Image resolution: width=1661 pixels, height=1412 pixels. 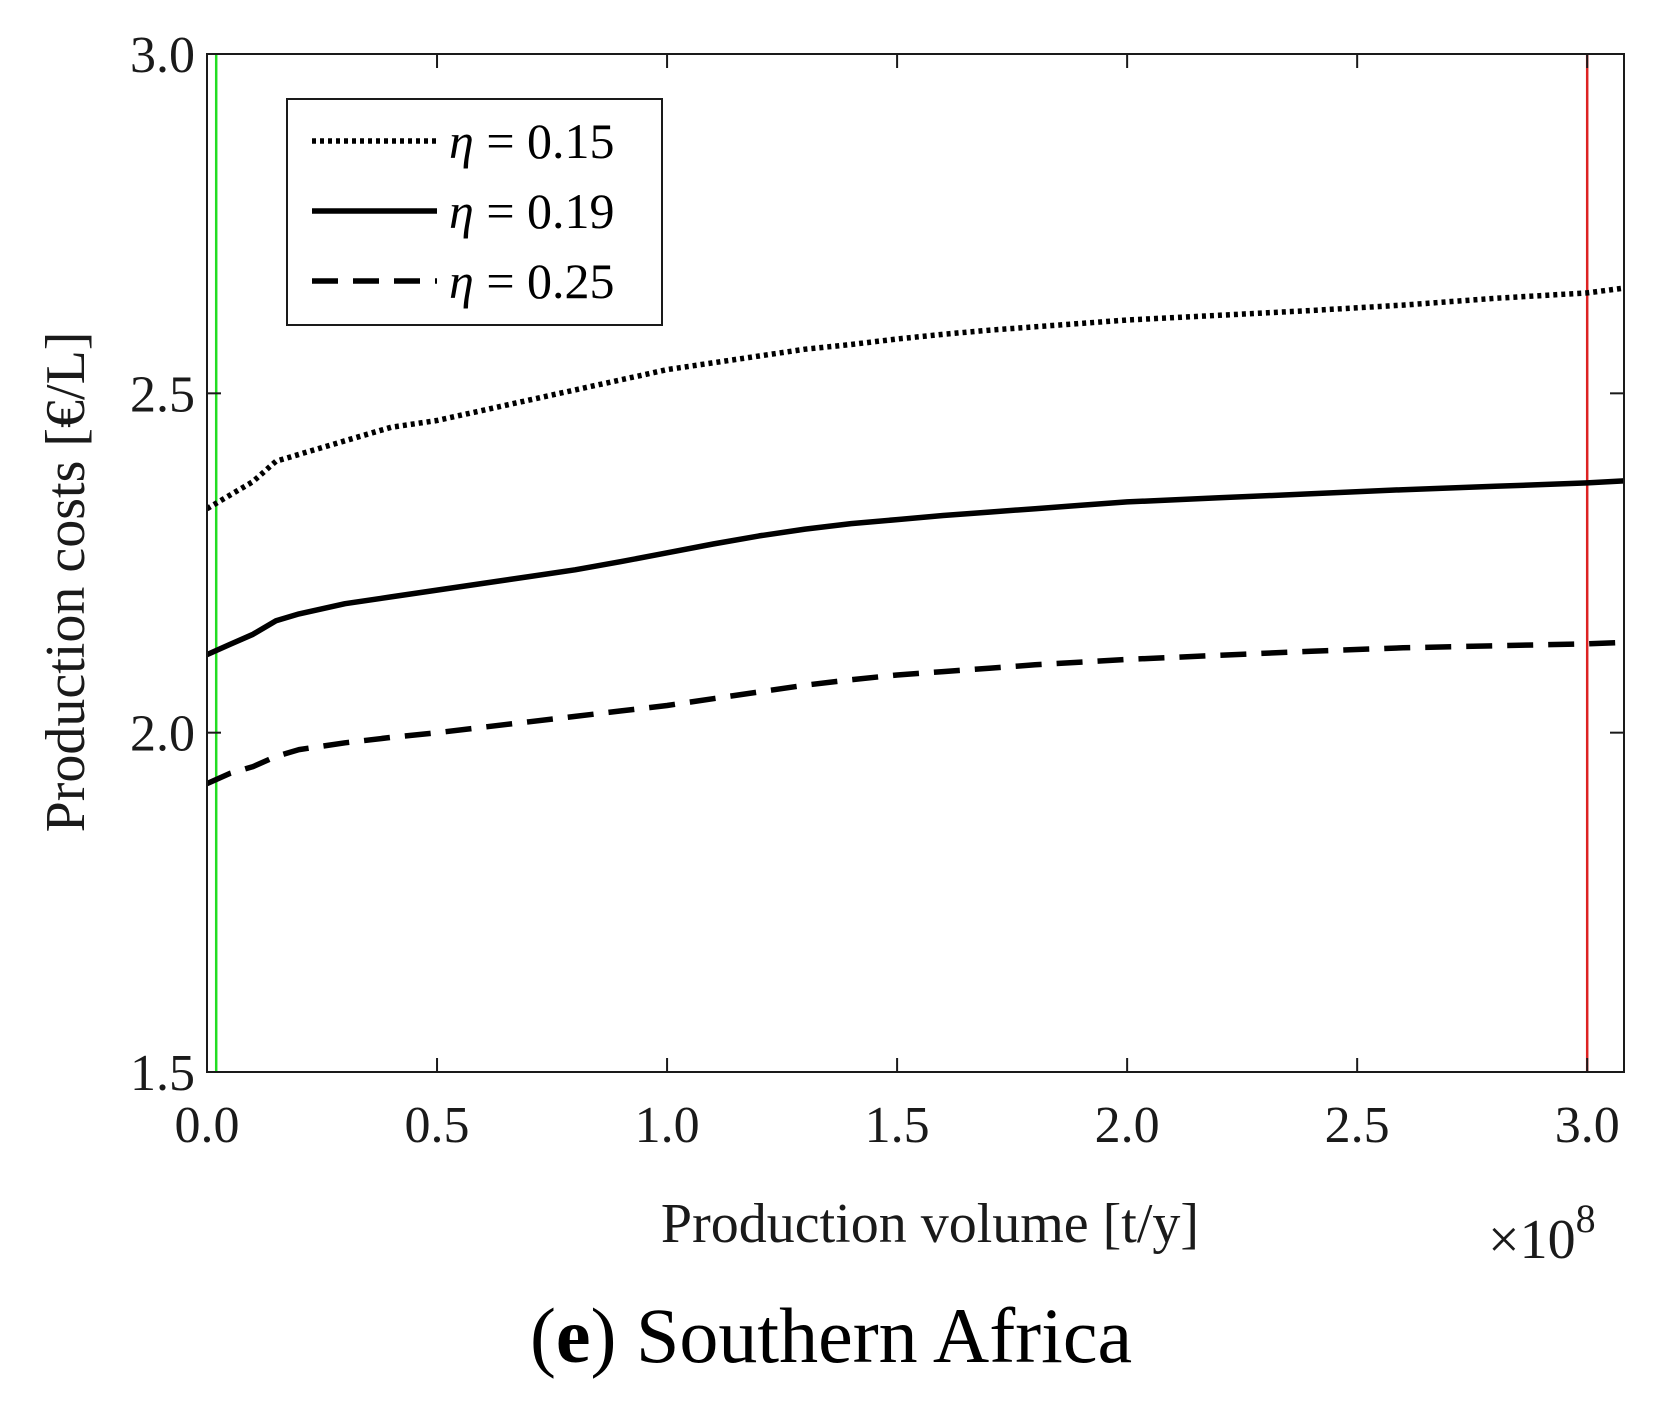 I want to click on legend-entry-1: η = 0.15, so click(x=532, y=141).